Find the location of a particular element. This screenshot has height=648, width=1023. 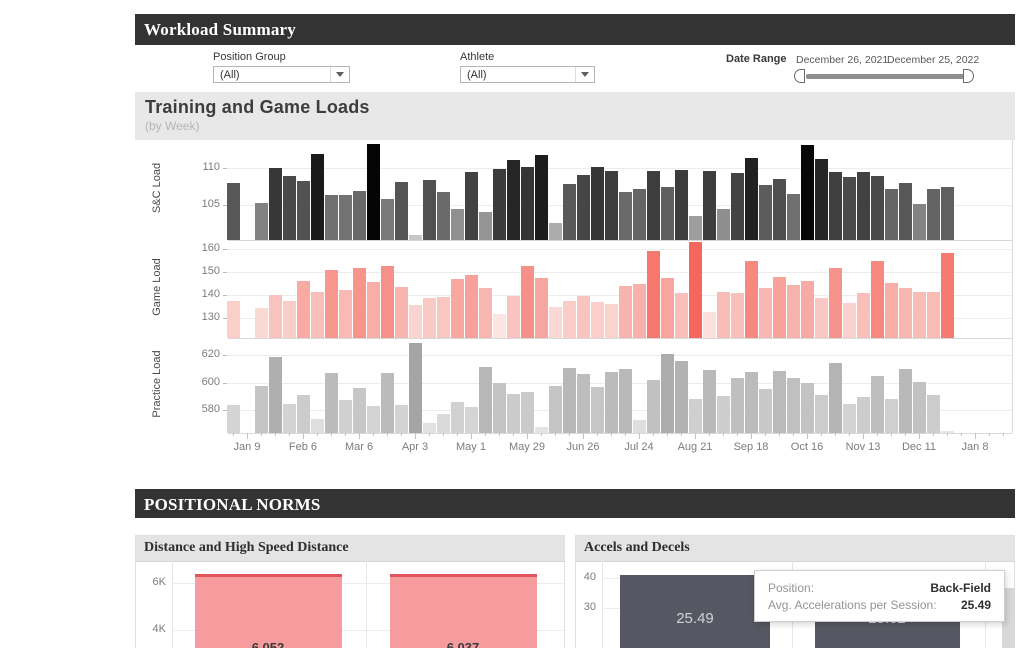

distance-bar is located at coordinates (268, 611).